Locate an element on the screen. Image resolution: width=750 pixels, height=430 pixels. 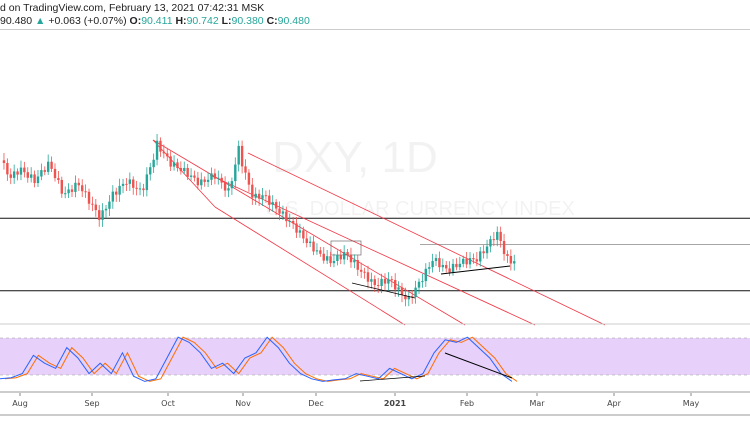
divergence-price-line is located at coordinates (383, 290).